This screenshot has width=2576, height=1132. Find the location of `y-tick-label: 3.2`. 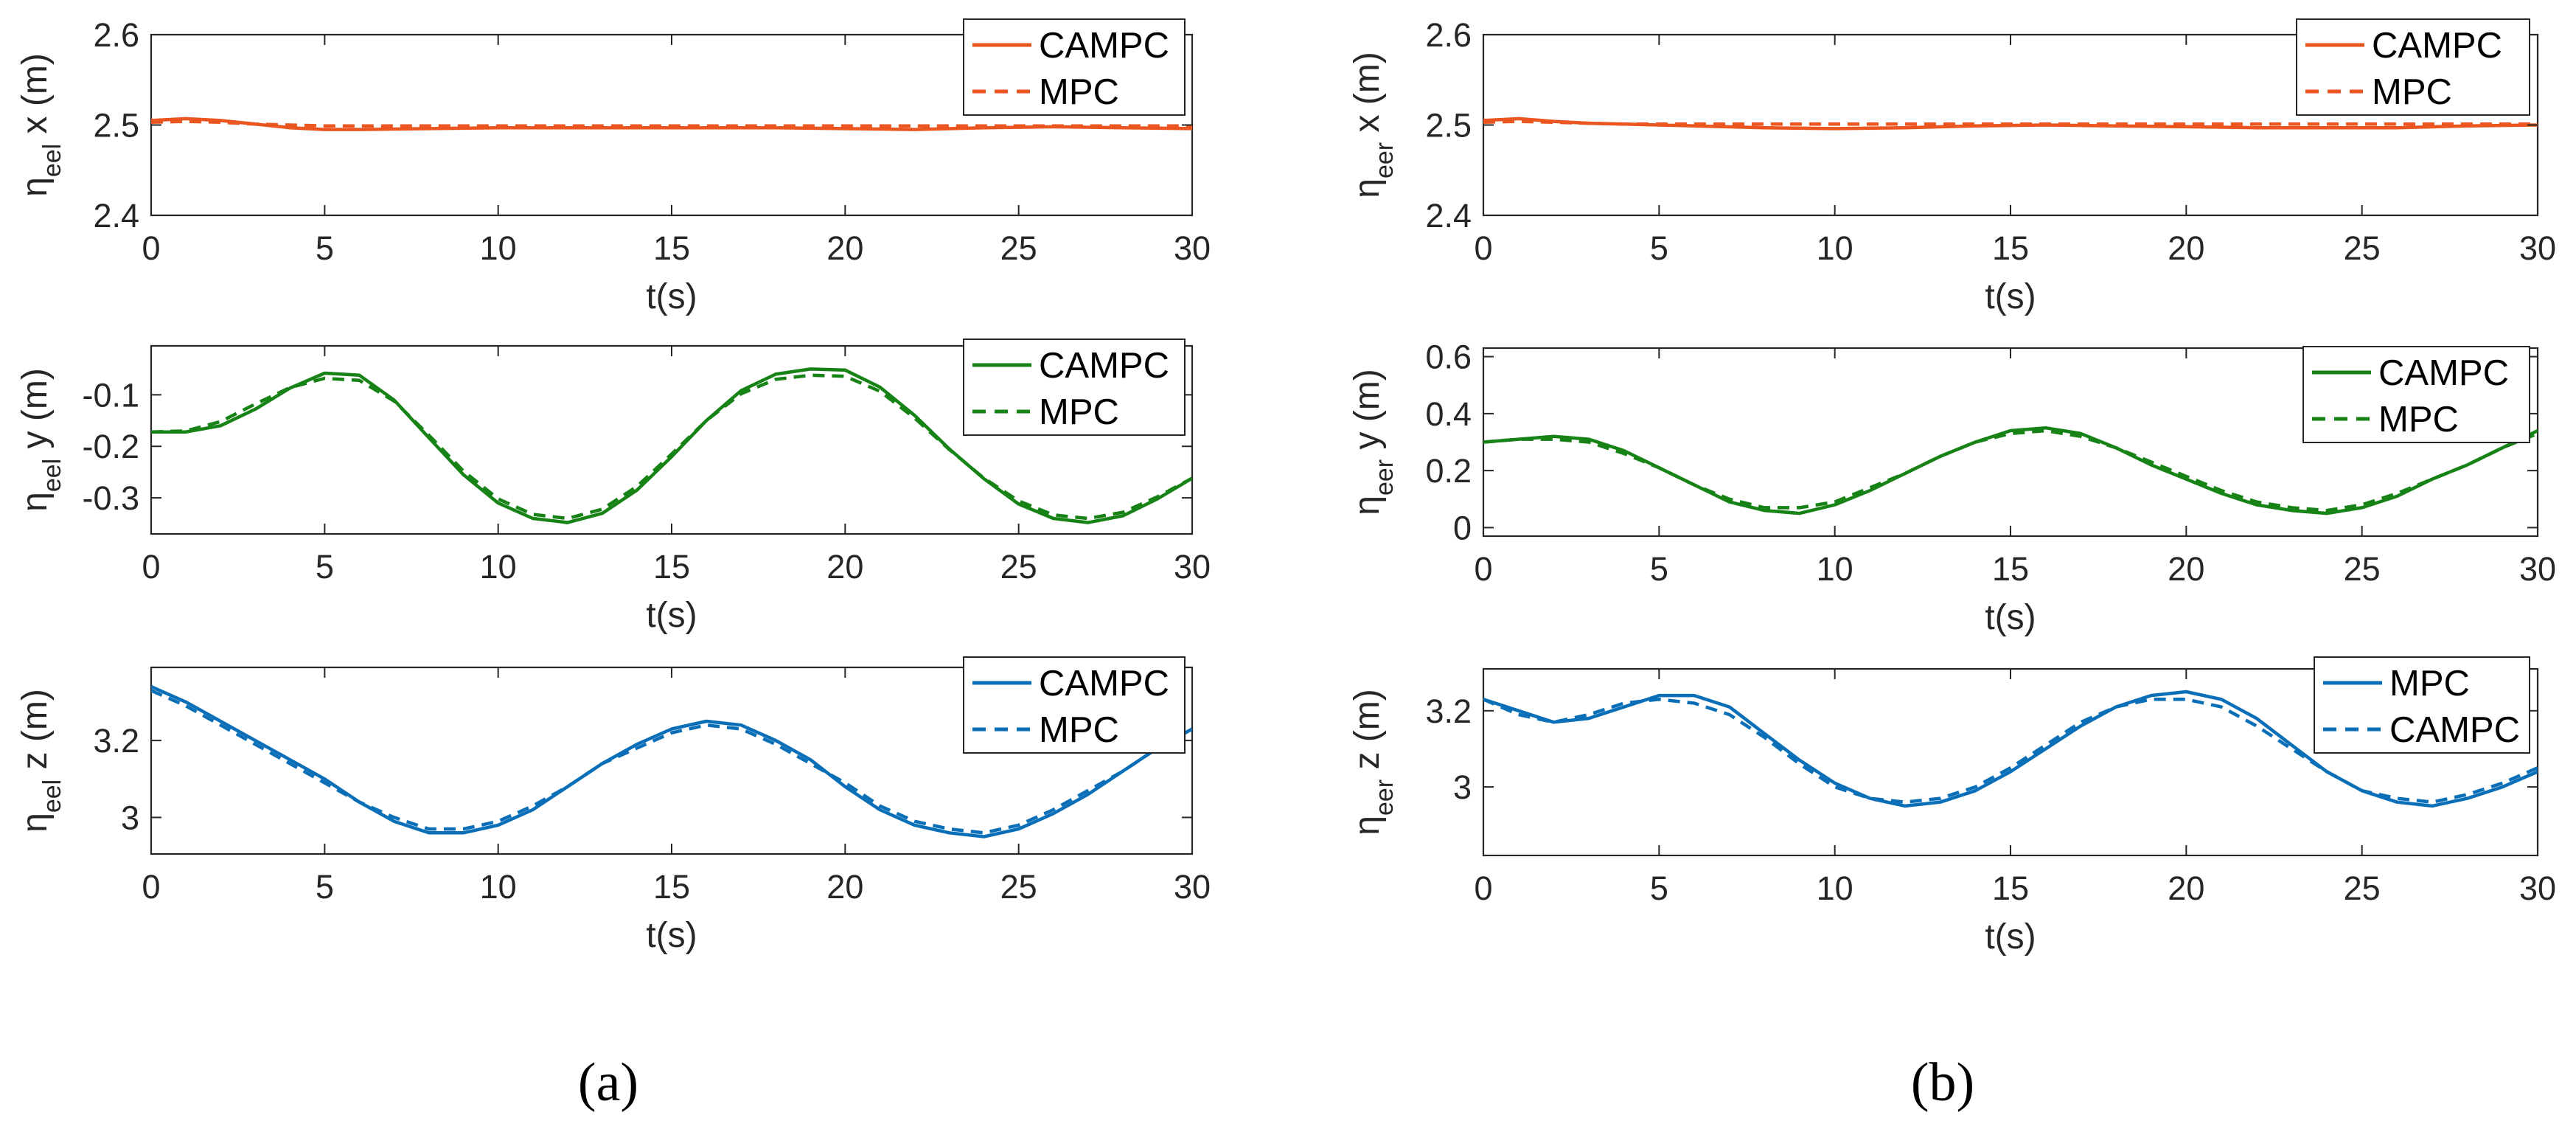

y-tick-label: 3.2 is located at coordinates (1448, 711).